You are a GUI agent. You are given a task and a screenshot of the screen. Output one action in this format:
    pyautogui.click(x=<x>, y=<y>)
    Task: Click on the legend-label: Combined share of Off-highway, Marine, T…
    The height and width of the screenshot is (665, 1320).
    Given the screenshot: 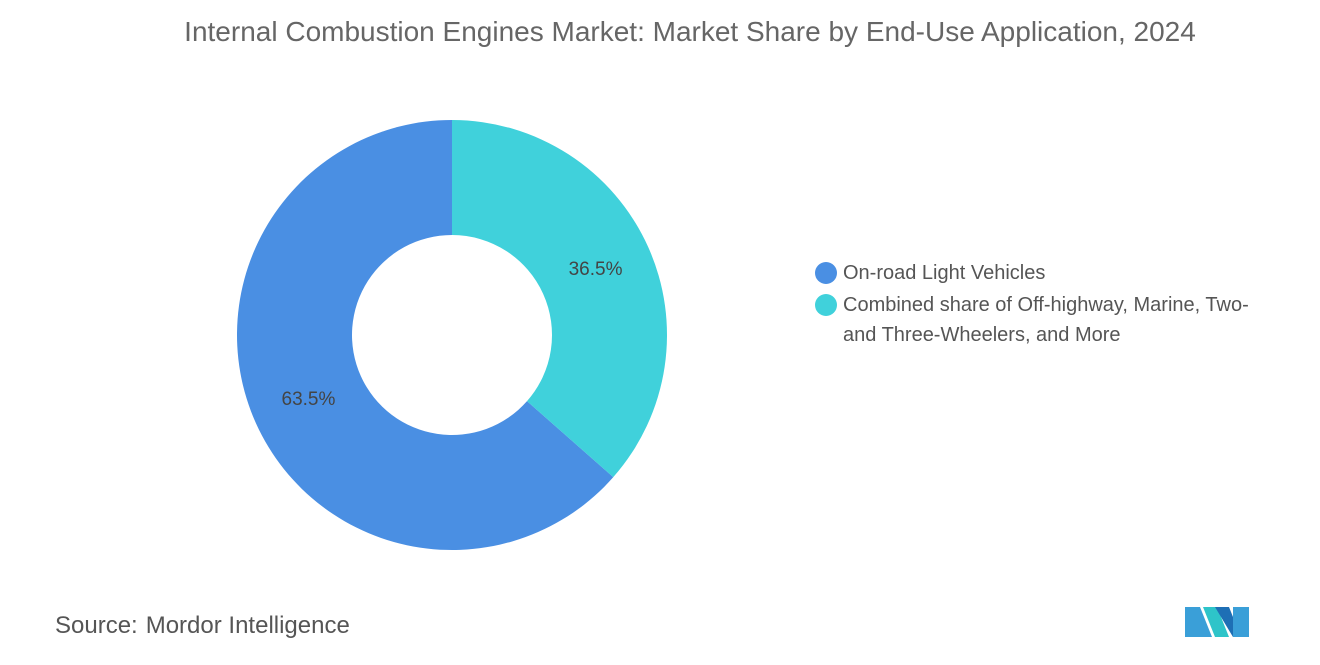 What is the action you would take?
    pyautogui.click(x=1046, y=320)
    